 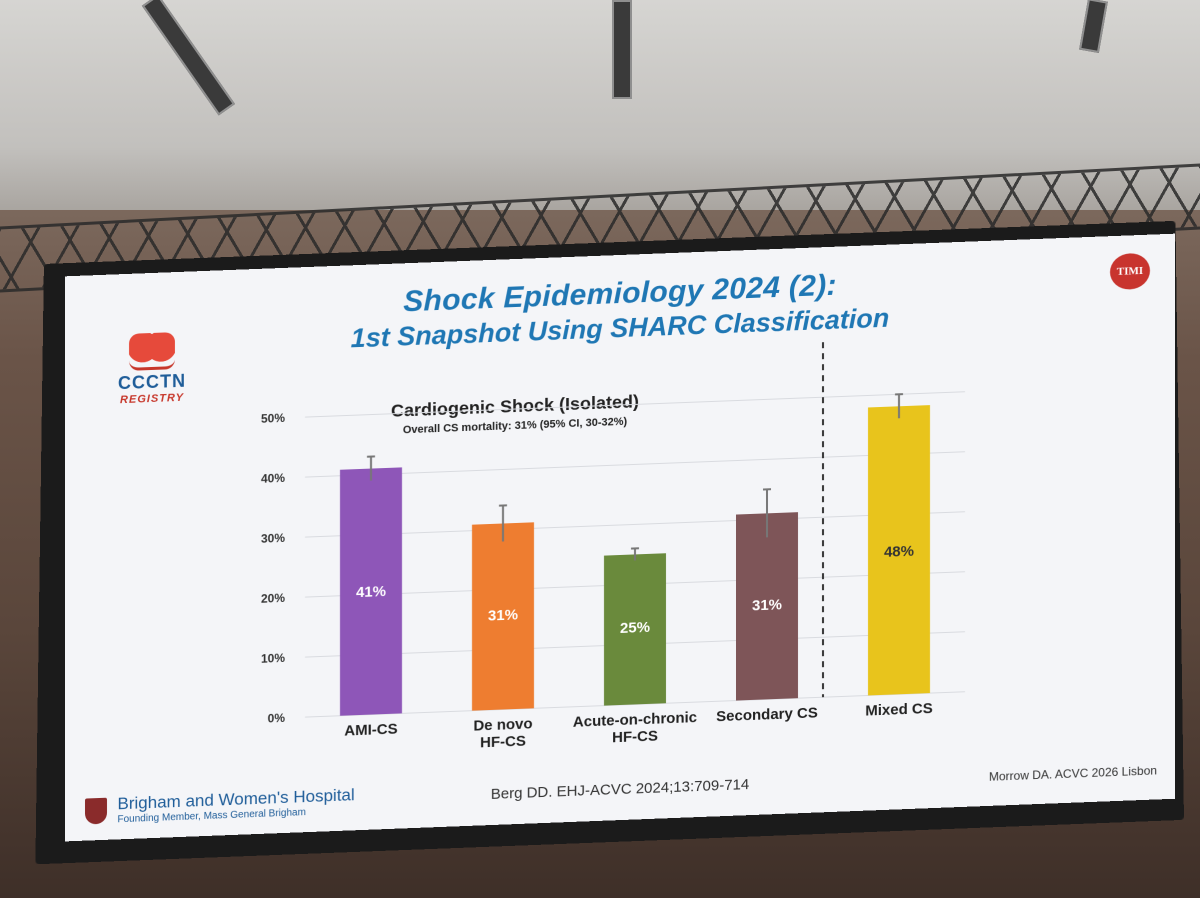 I want to click on y-tick-label: 20%, so click(x=273, y=598).